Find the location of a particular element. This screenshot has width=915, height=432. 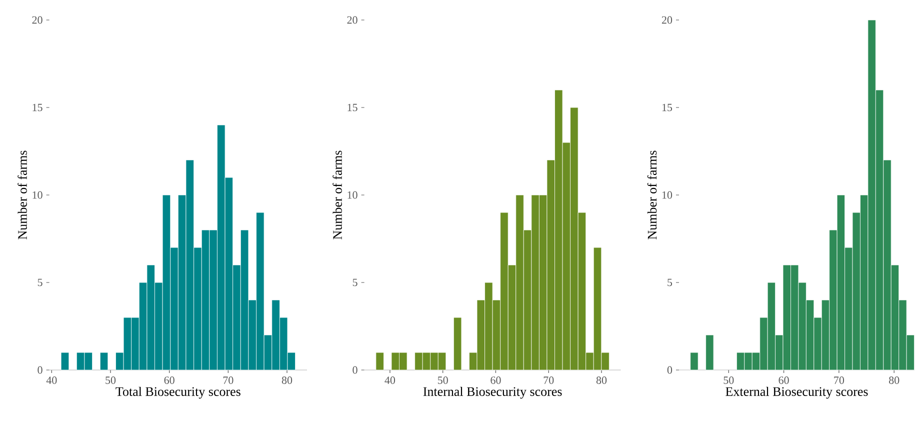

x-axis-title: Internal Biosecurity scores is located at coordinates (492, 392).